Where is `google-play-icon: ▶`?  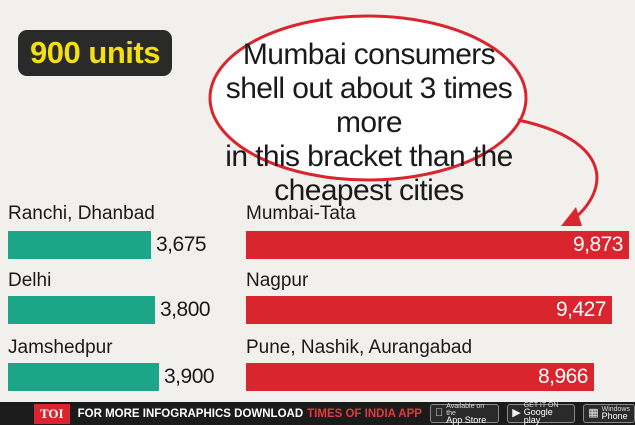 google-play-icon: ▶ is located at coordinates (512, 413).